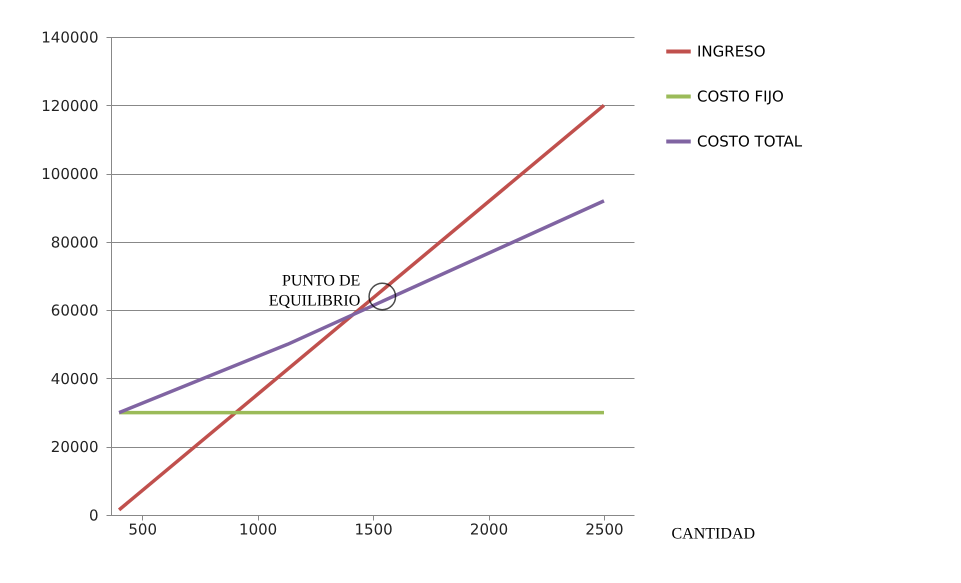  What do you see at coordinates (314, 291) in the screenshot?
I see `annotation: PUNTO DE EQUILIBRIO` at bounding box center [314, 291].